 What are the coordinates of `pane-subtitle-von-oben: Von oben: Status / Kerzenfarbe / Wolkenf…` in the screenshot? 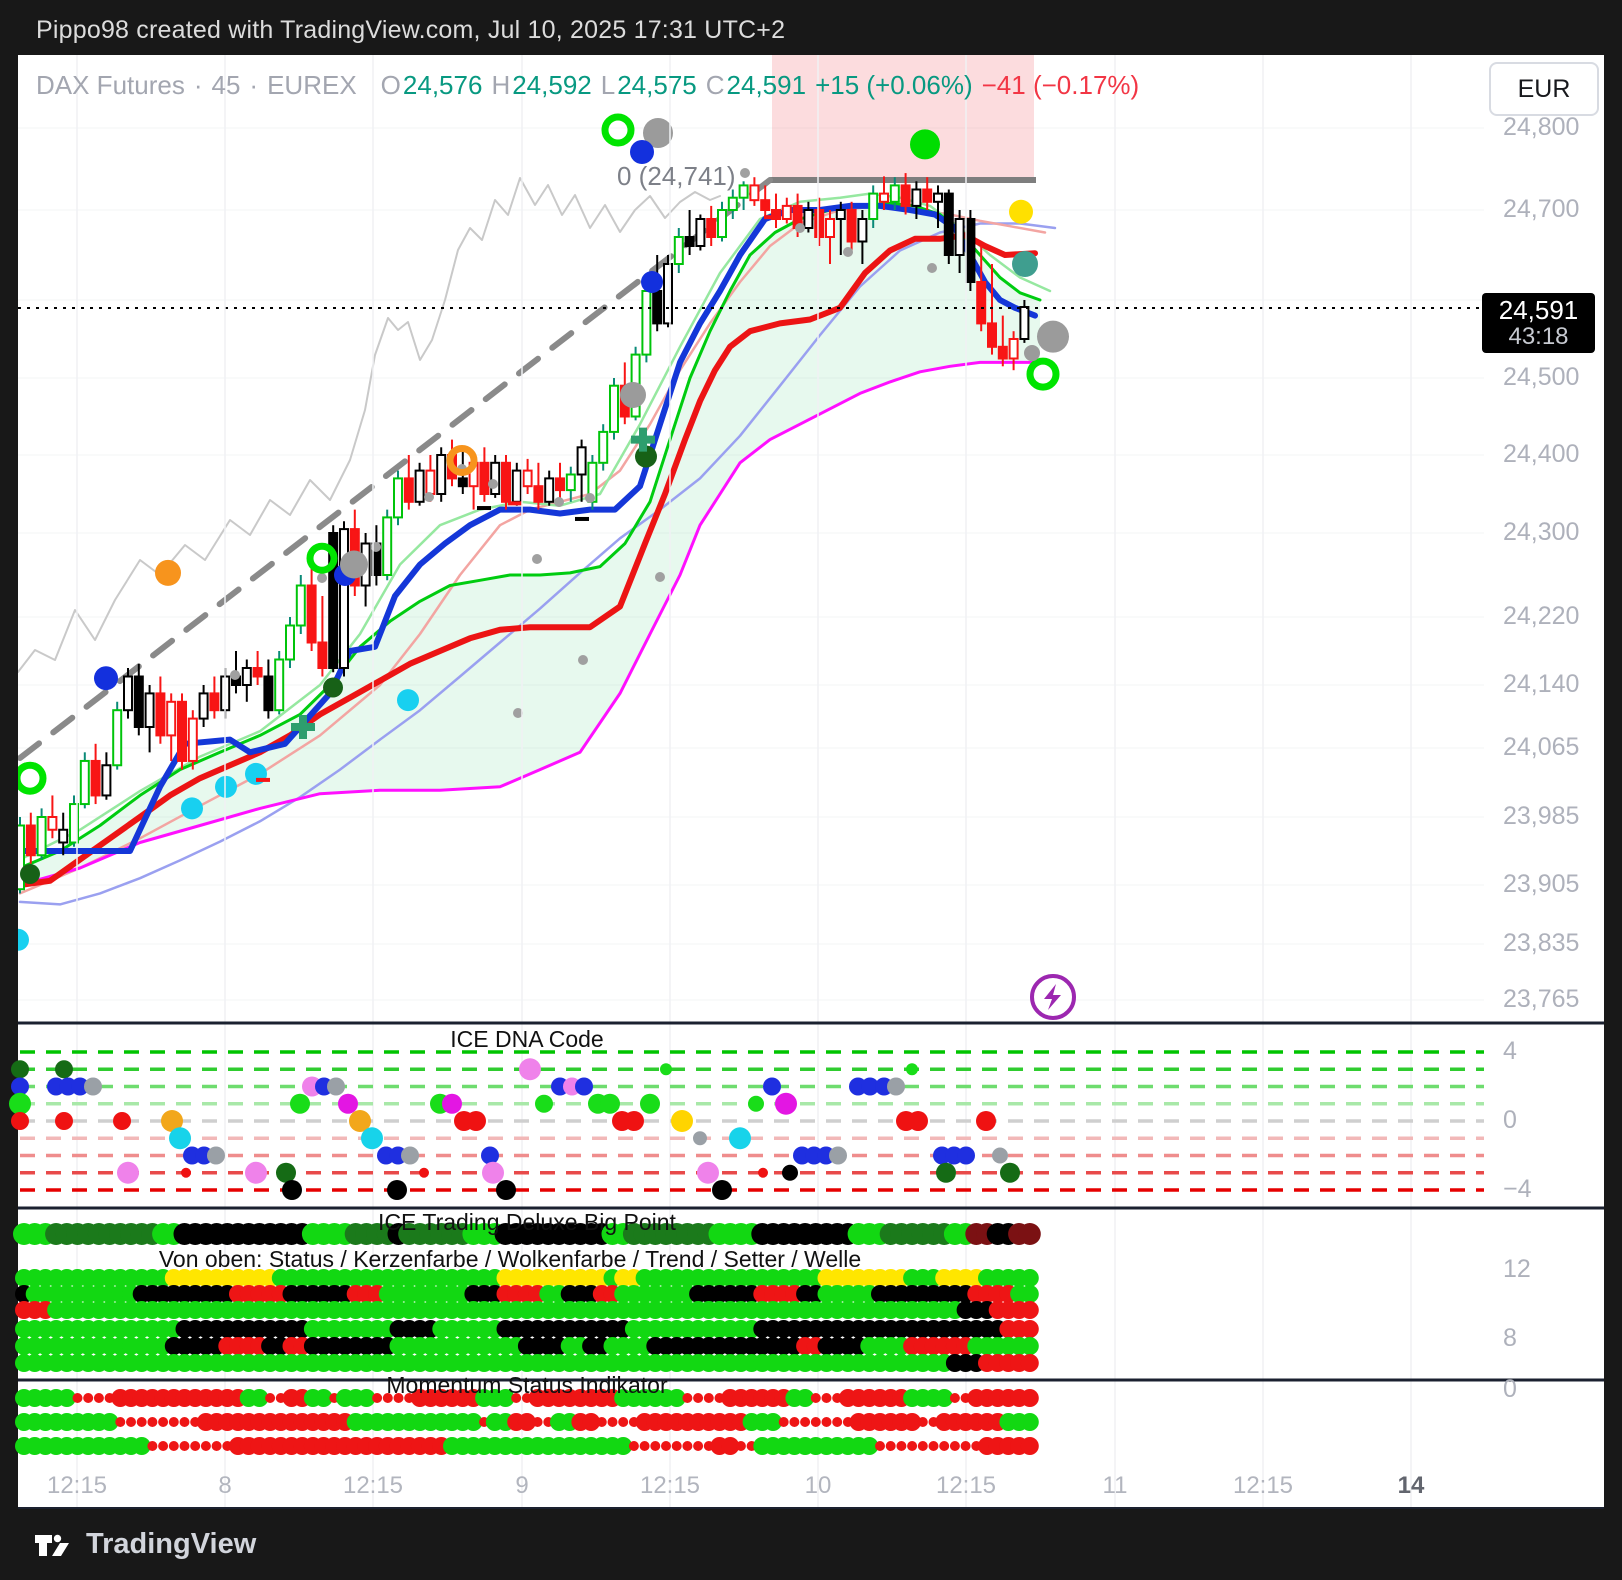 It's located at (510, 1259).